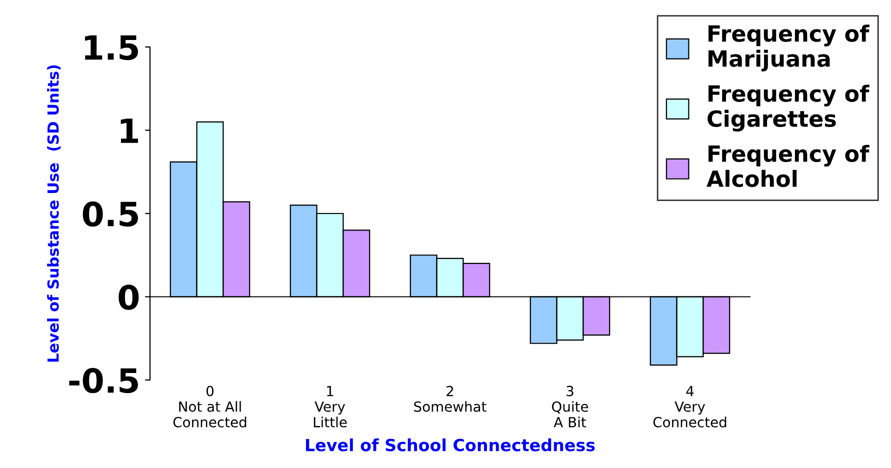 Image resolution: width=891 pixels, height=468 pixels. I want to click on x-tick-label: 0 Not at All Connected, so click(209, 407).